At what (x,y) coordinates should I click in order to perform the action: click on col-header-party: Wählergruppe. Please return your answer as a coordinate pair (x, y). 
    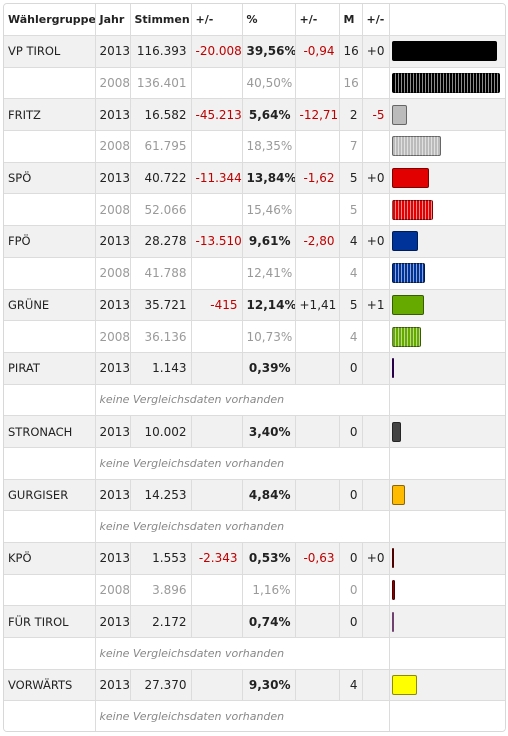
    Looking at the image, I should click on (50, 20).